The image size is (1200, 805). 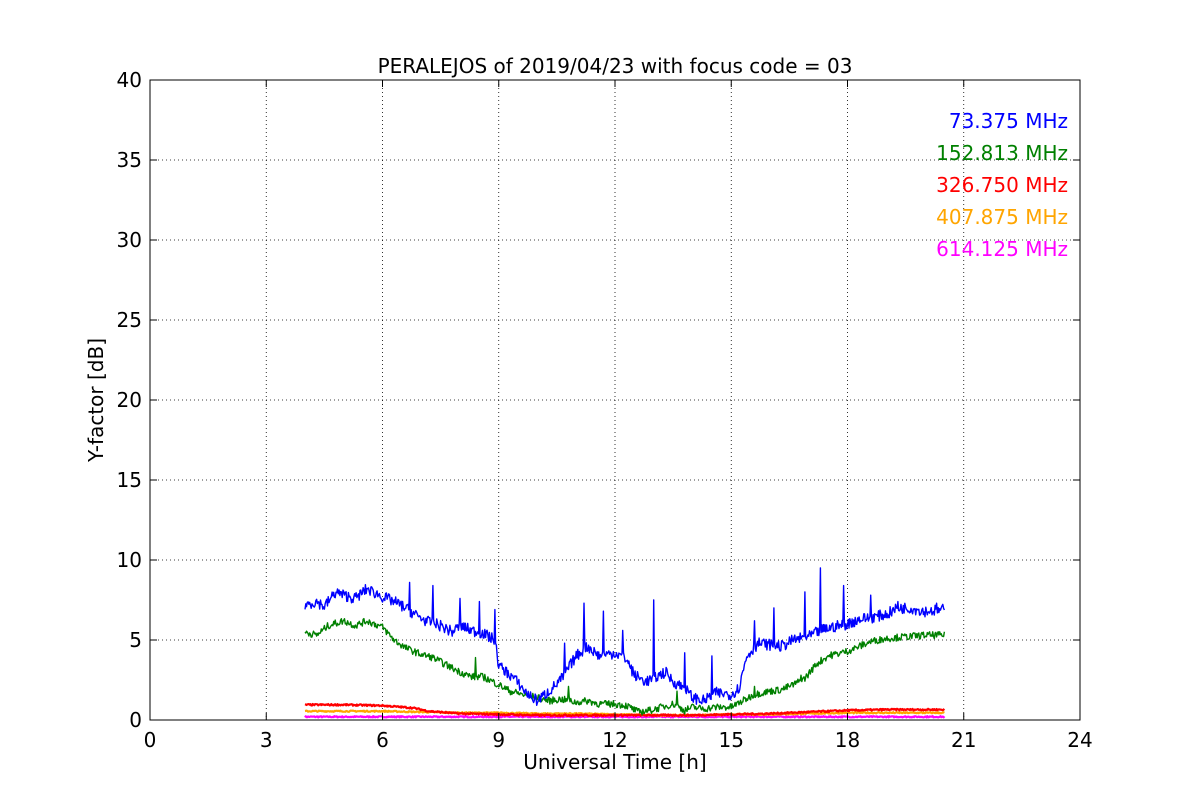 What do you see at coordinates (129, 80) in the screenshot?
I see `y-tick-label: 40` at bounding box center [129, 80].